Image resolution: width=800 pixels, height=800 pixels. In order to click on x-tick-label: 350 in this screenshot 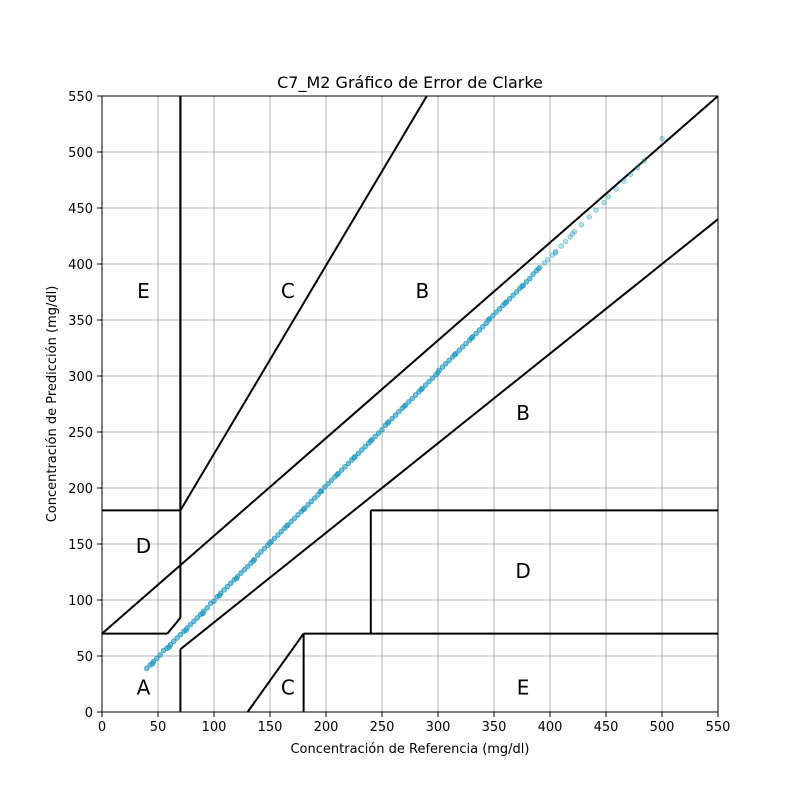, I will do `click(494, 727)`.